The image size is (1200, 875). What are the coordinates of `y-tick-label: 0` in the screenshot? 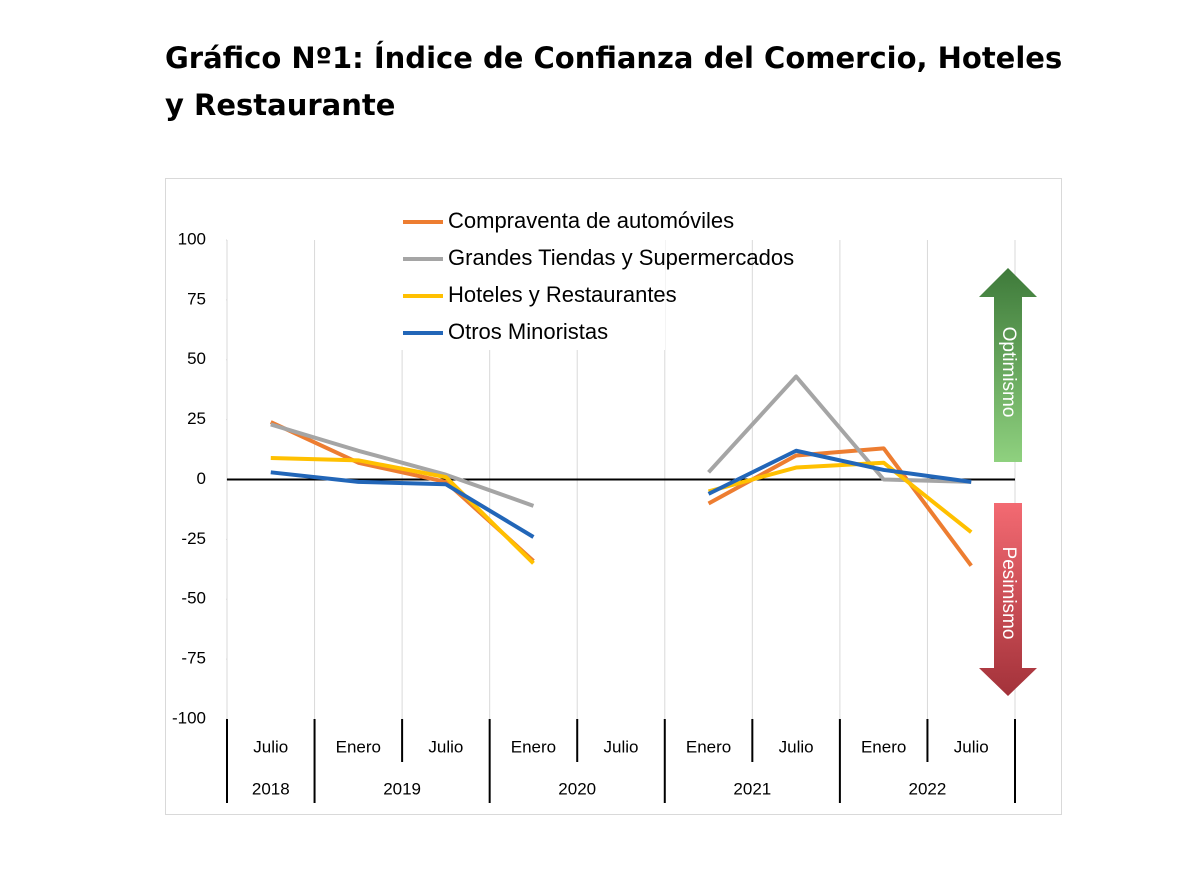 It's located at (201, 478).